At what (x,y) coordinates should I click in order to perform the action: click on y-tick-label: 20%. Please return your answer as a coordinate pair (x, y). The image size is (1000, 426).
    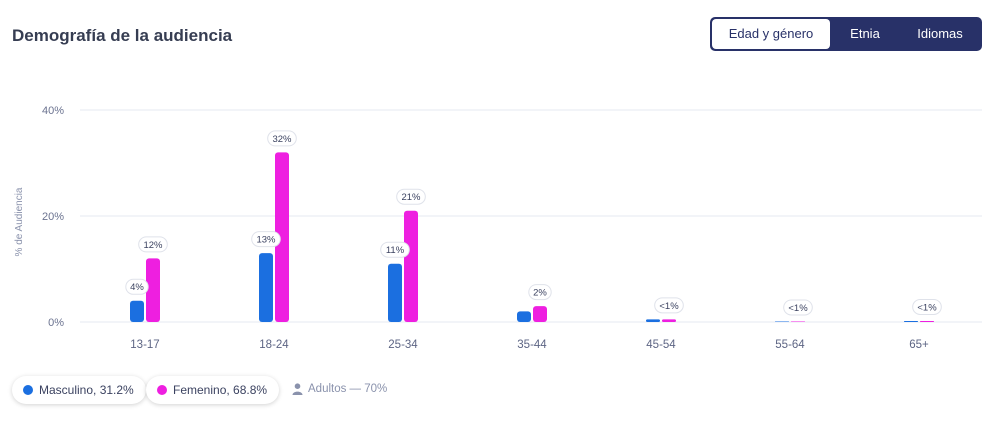
    Looking at the image, I should click on (53, 217).